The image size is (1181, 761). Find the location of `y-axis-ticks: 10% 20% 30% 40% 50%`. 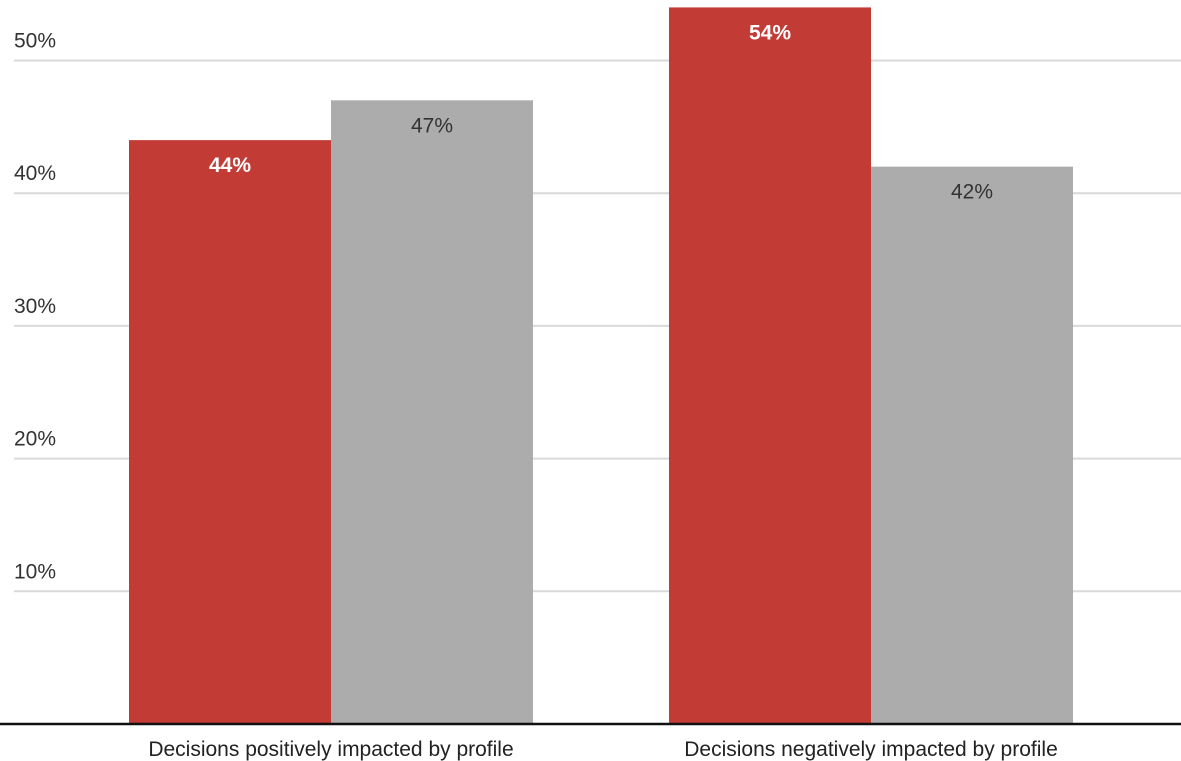

y-axis-ticks: 10% 20% 30% 40% 50% is located at coordinates (35, 307).